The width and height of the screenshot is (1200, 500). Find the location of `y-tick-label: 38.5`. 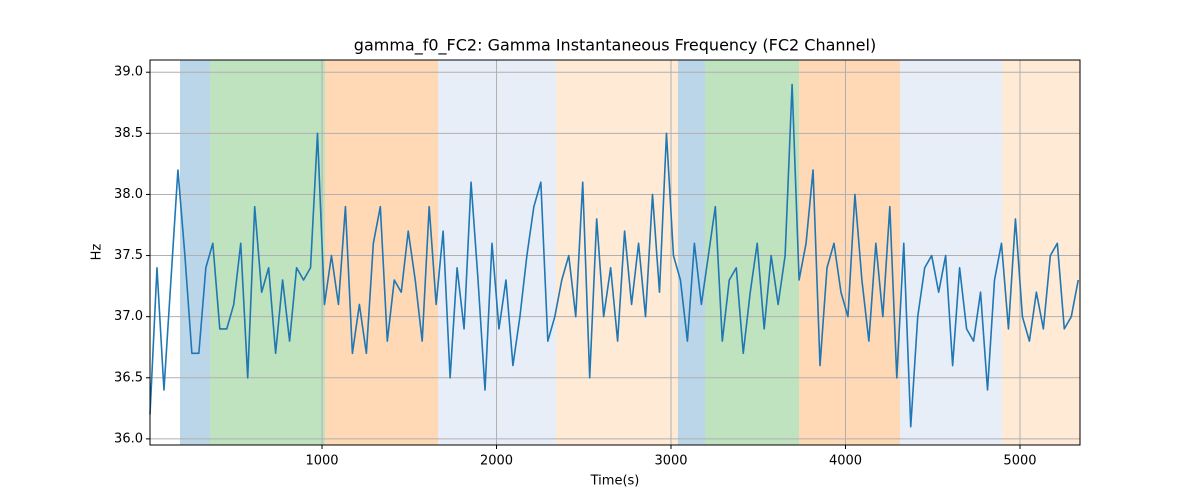

y-tick-label: 38.5 is located at coordinates (128, 133).